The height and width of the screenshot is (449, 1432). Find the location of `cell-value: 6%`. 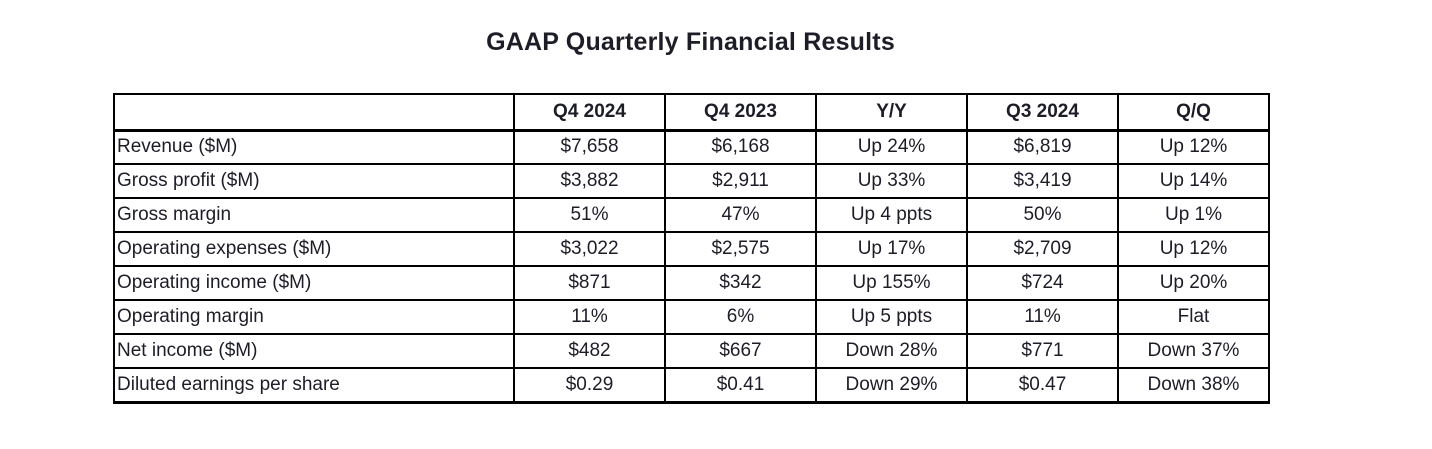

cell-value: 6% is located at coordinates (740, 317).